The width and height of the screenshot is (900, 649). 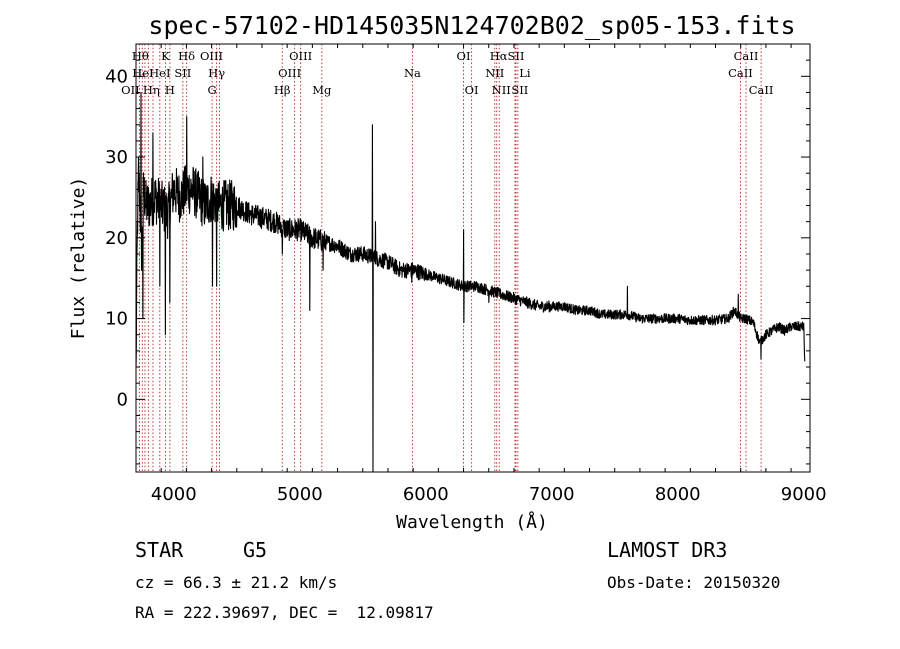 What do you see at coordinates (426, 494) in the screenshot?
I see `x-tick-label: 6000` at bounding box center [426, 494].